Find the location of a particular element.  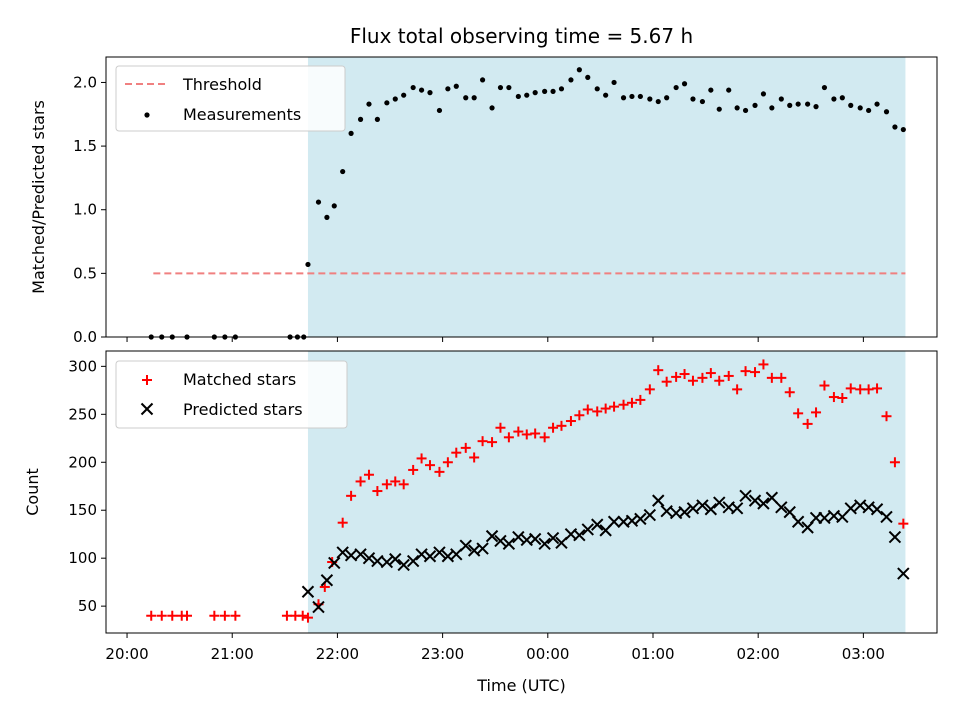

count-y-axis-label: Count is located at coordinates (32, 492).